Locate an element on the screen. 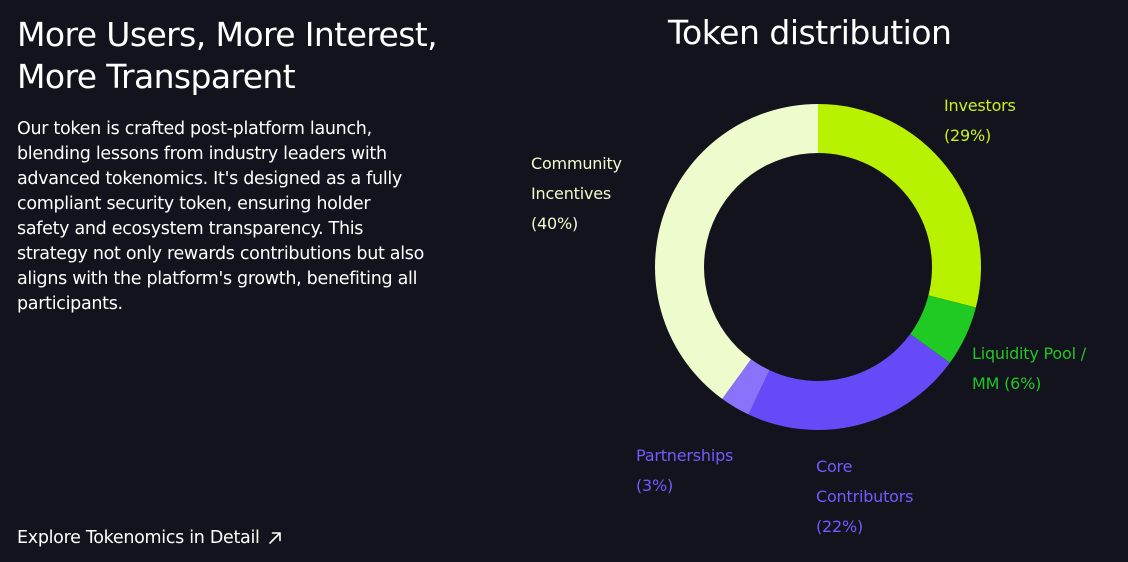 The image size is (1128, 562). slice-label-line: Community is located at coordinates (576, 163).